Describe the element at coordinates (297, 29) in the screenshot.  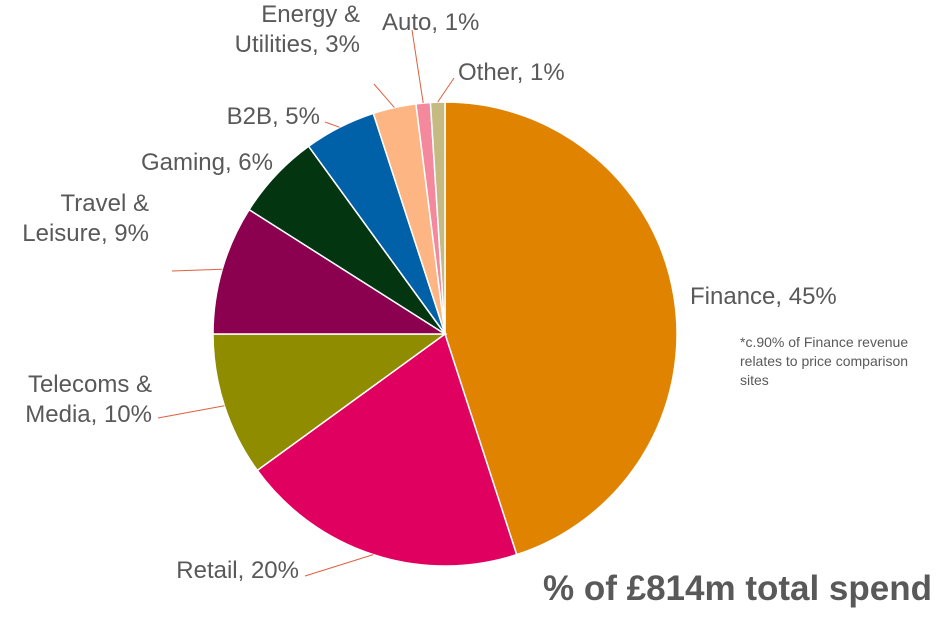
I see `slice-label-energy-utilities: Energy & Utilities, 3%` at that location.